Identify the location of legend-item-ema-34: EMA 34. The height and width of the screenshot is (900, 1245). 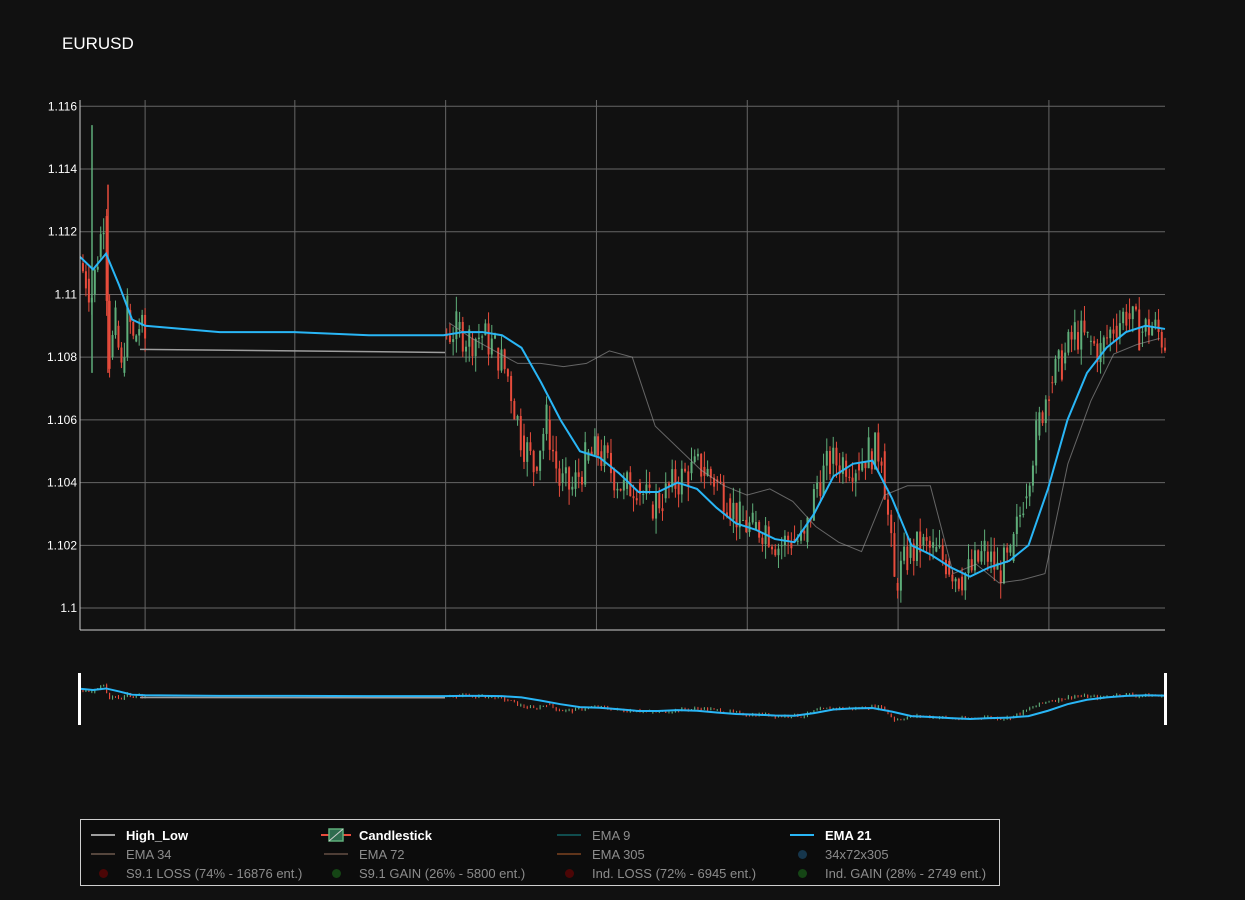
(129, 854).